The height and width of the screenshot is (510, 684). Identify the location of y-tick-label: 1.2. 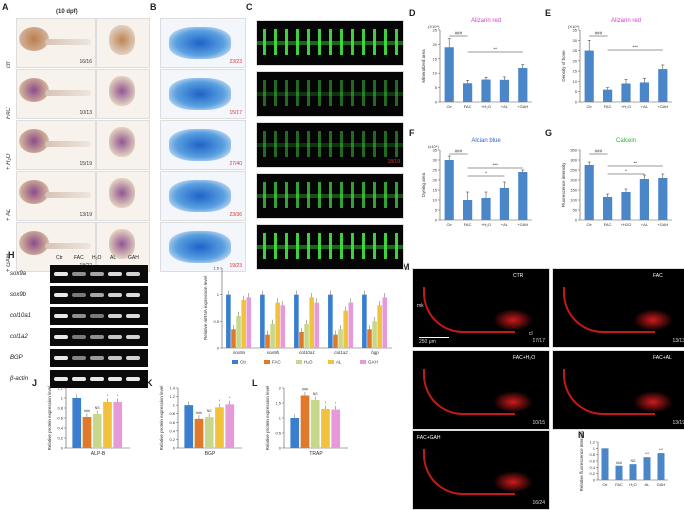
(172, 396).